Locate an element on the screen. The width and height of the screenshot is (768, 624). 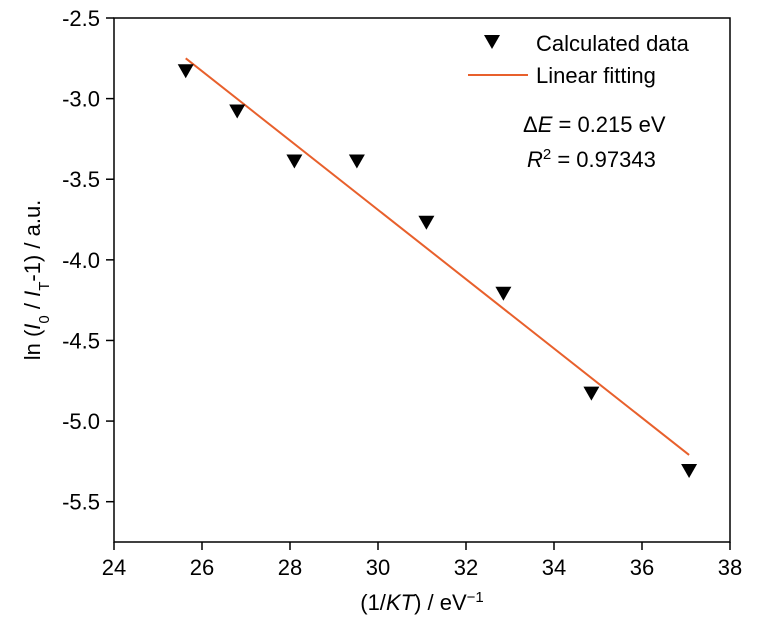
y-axis-label-subt: T is located at coordinates (44, 286).